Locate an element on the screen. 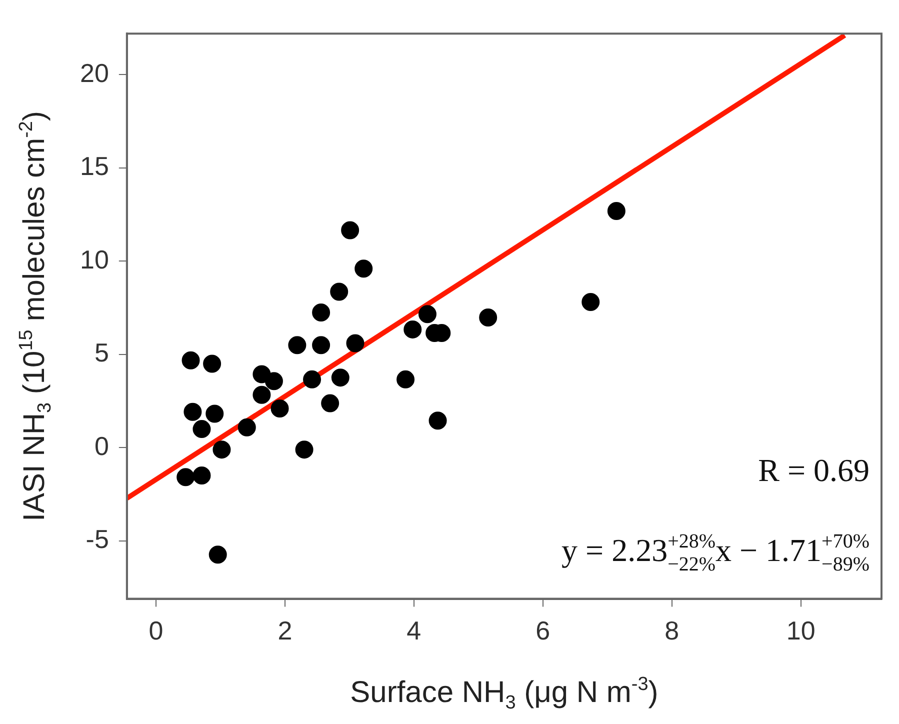 The height and width of the screenshot is (724, 899). y-tick-label: 5 is located at coordinates (101, 353).